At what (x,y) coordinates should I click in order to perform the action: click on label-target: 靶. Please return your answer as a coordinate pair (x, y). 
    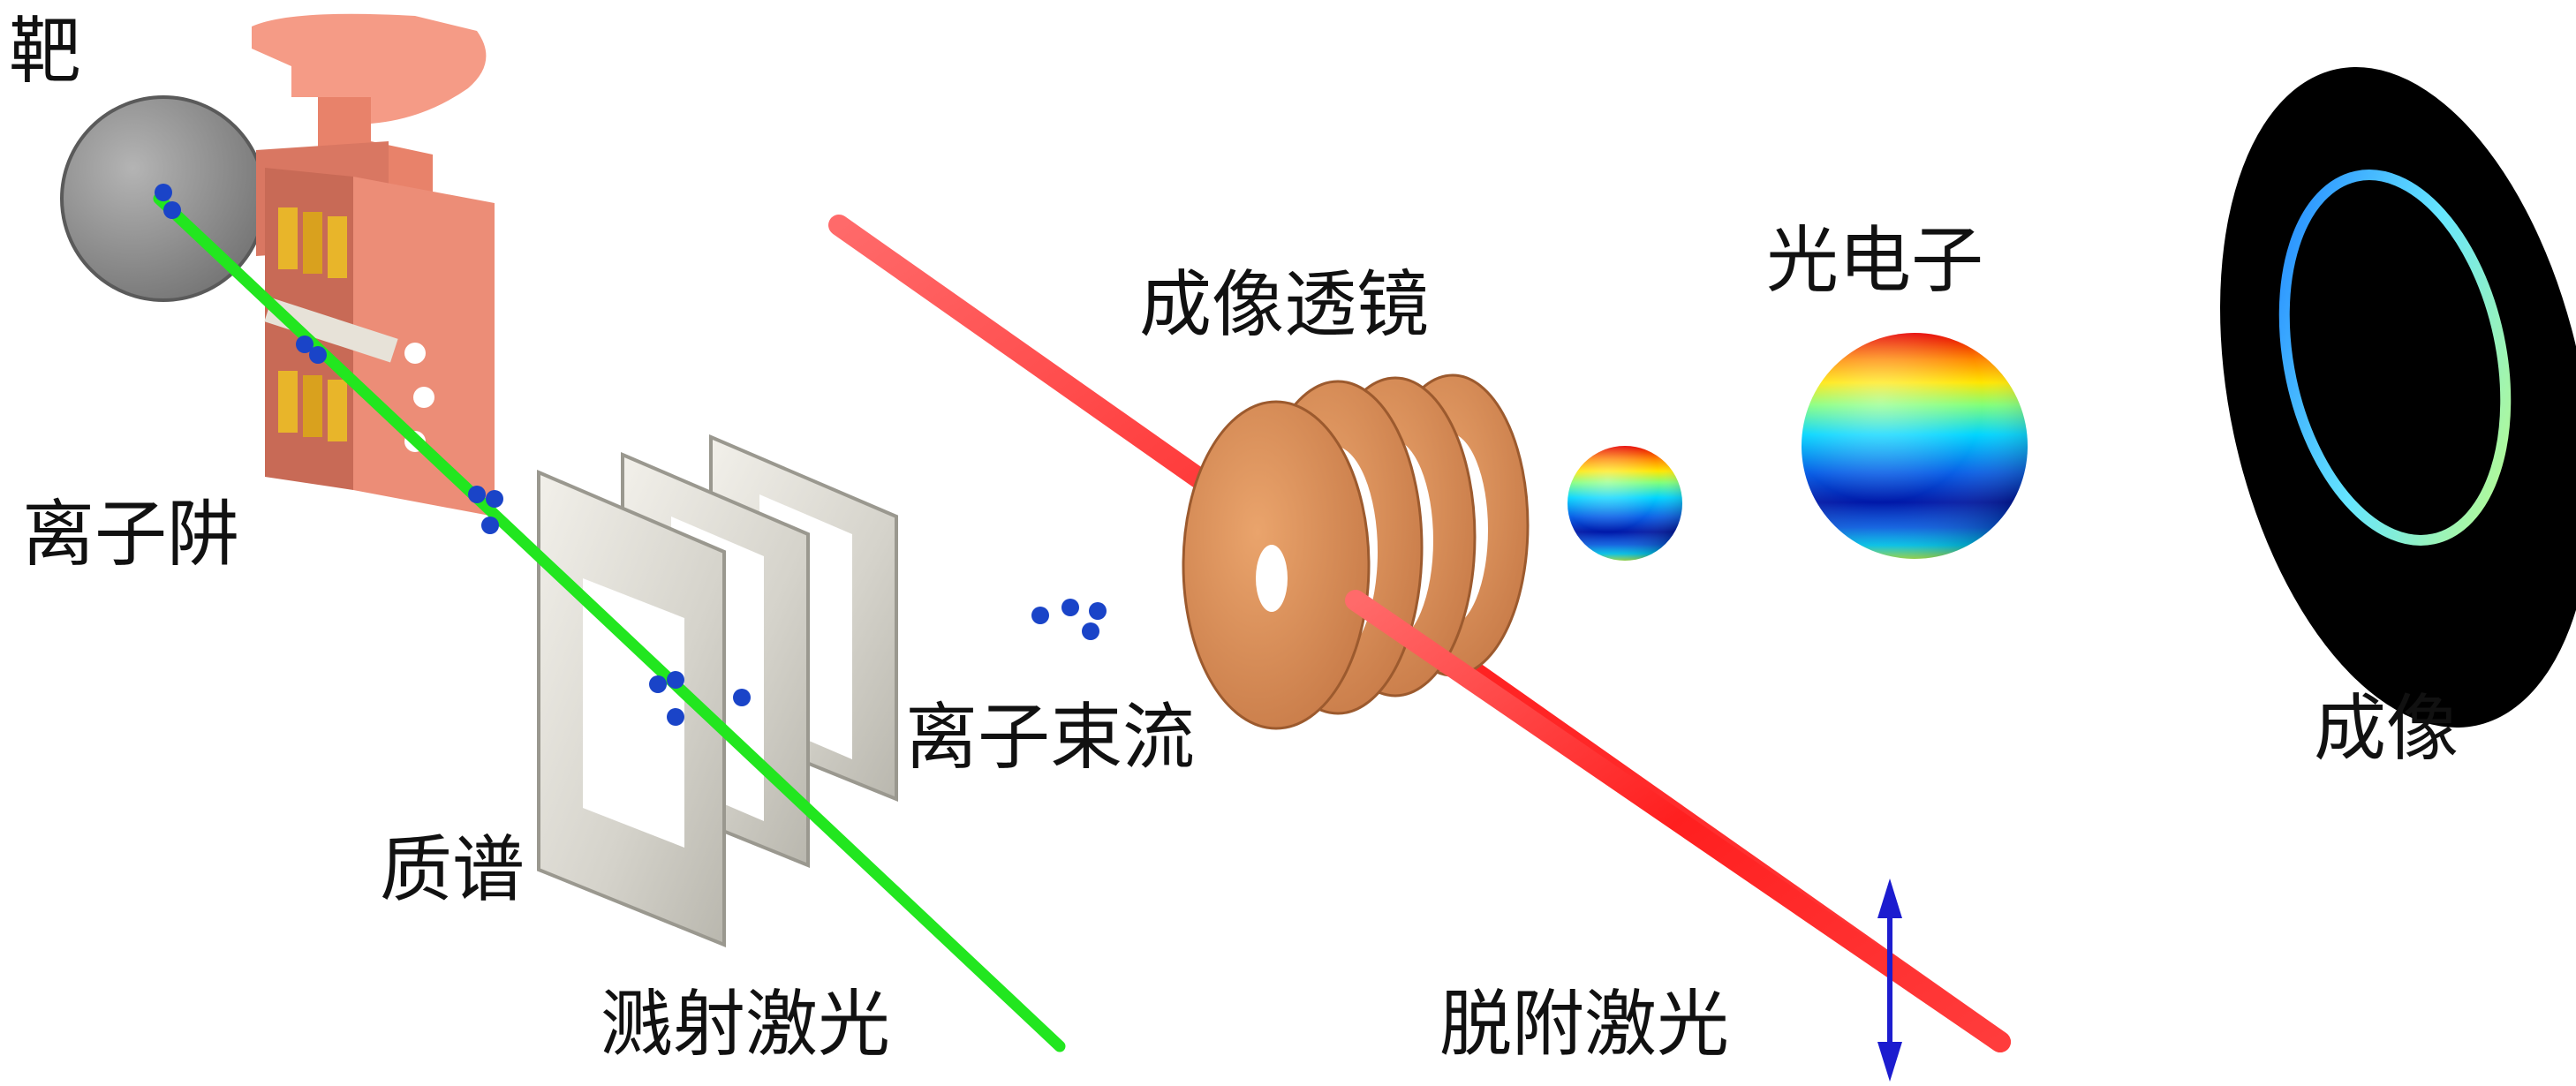
    Looking at the image, I should click on (45, 52).